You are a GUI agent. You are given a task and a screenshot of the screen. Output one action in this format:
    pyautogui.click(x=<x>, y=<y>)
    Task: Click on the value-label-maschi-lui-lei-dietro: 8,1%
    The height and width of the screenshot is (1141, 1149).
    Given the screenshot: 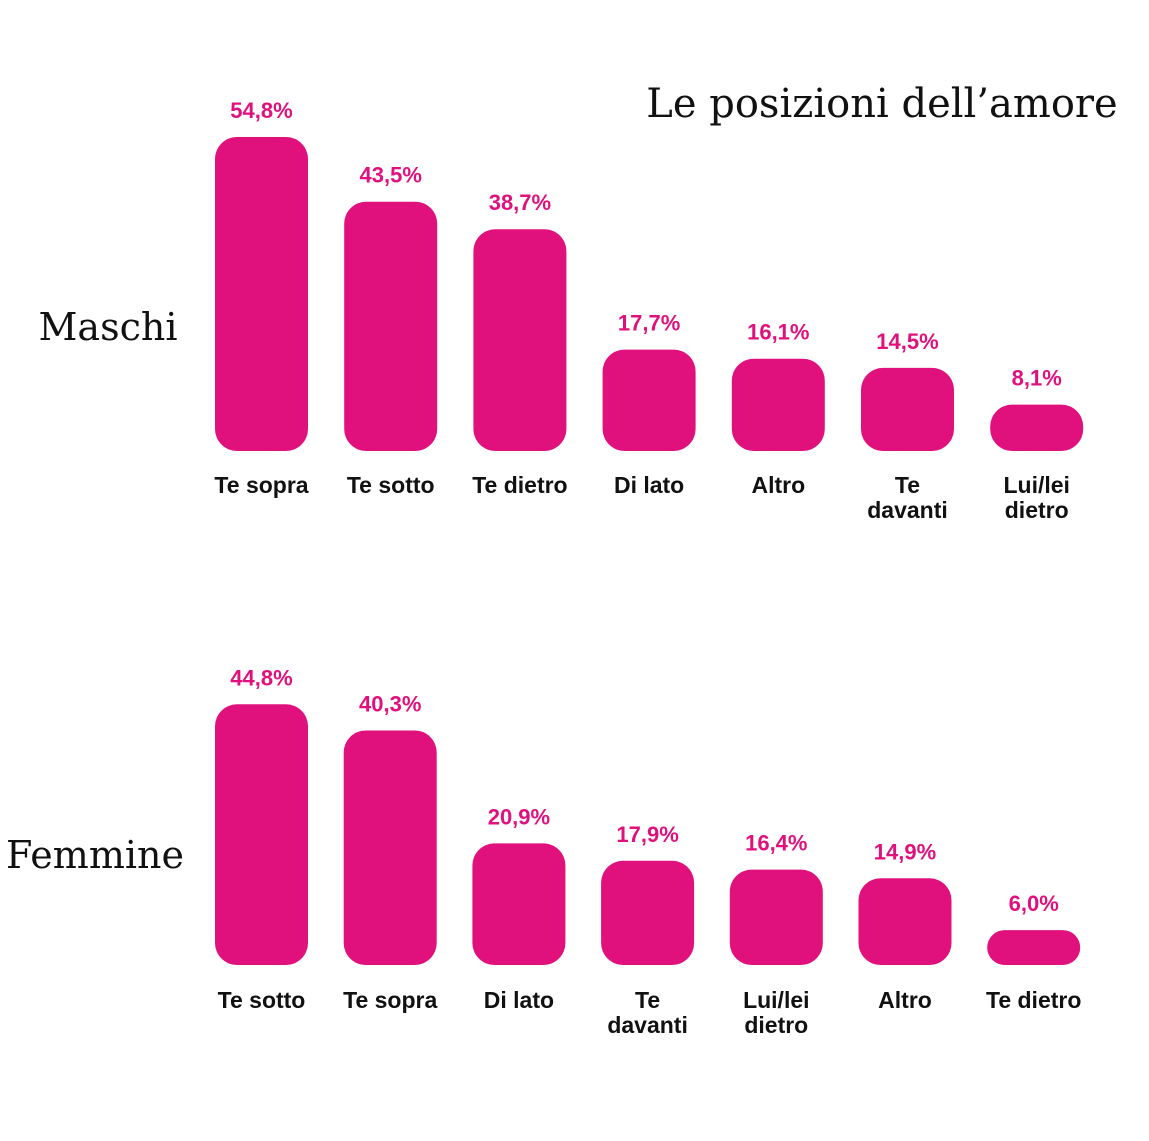 What is the action you would take?
    pyautogui.click(x=1037, y=378)
    